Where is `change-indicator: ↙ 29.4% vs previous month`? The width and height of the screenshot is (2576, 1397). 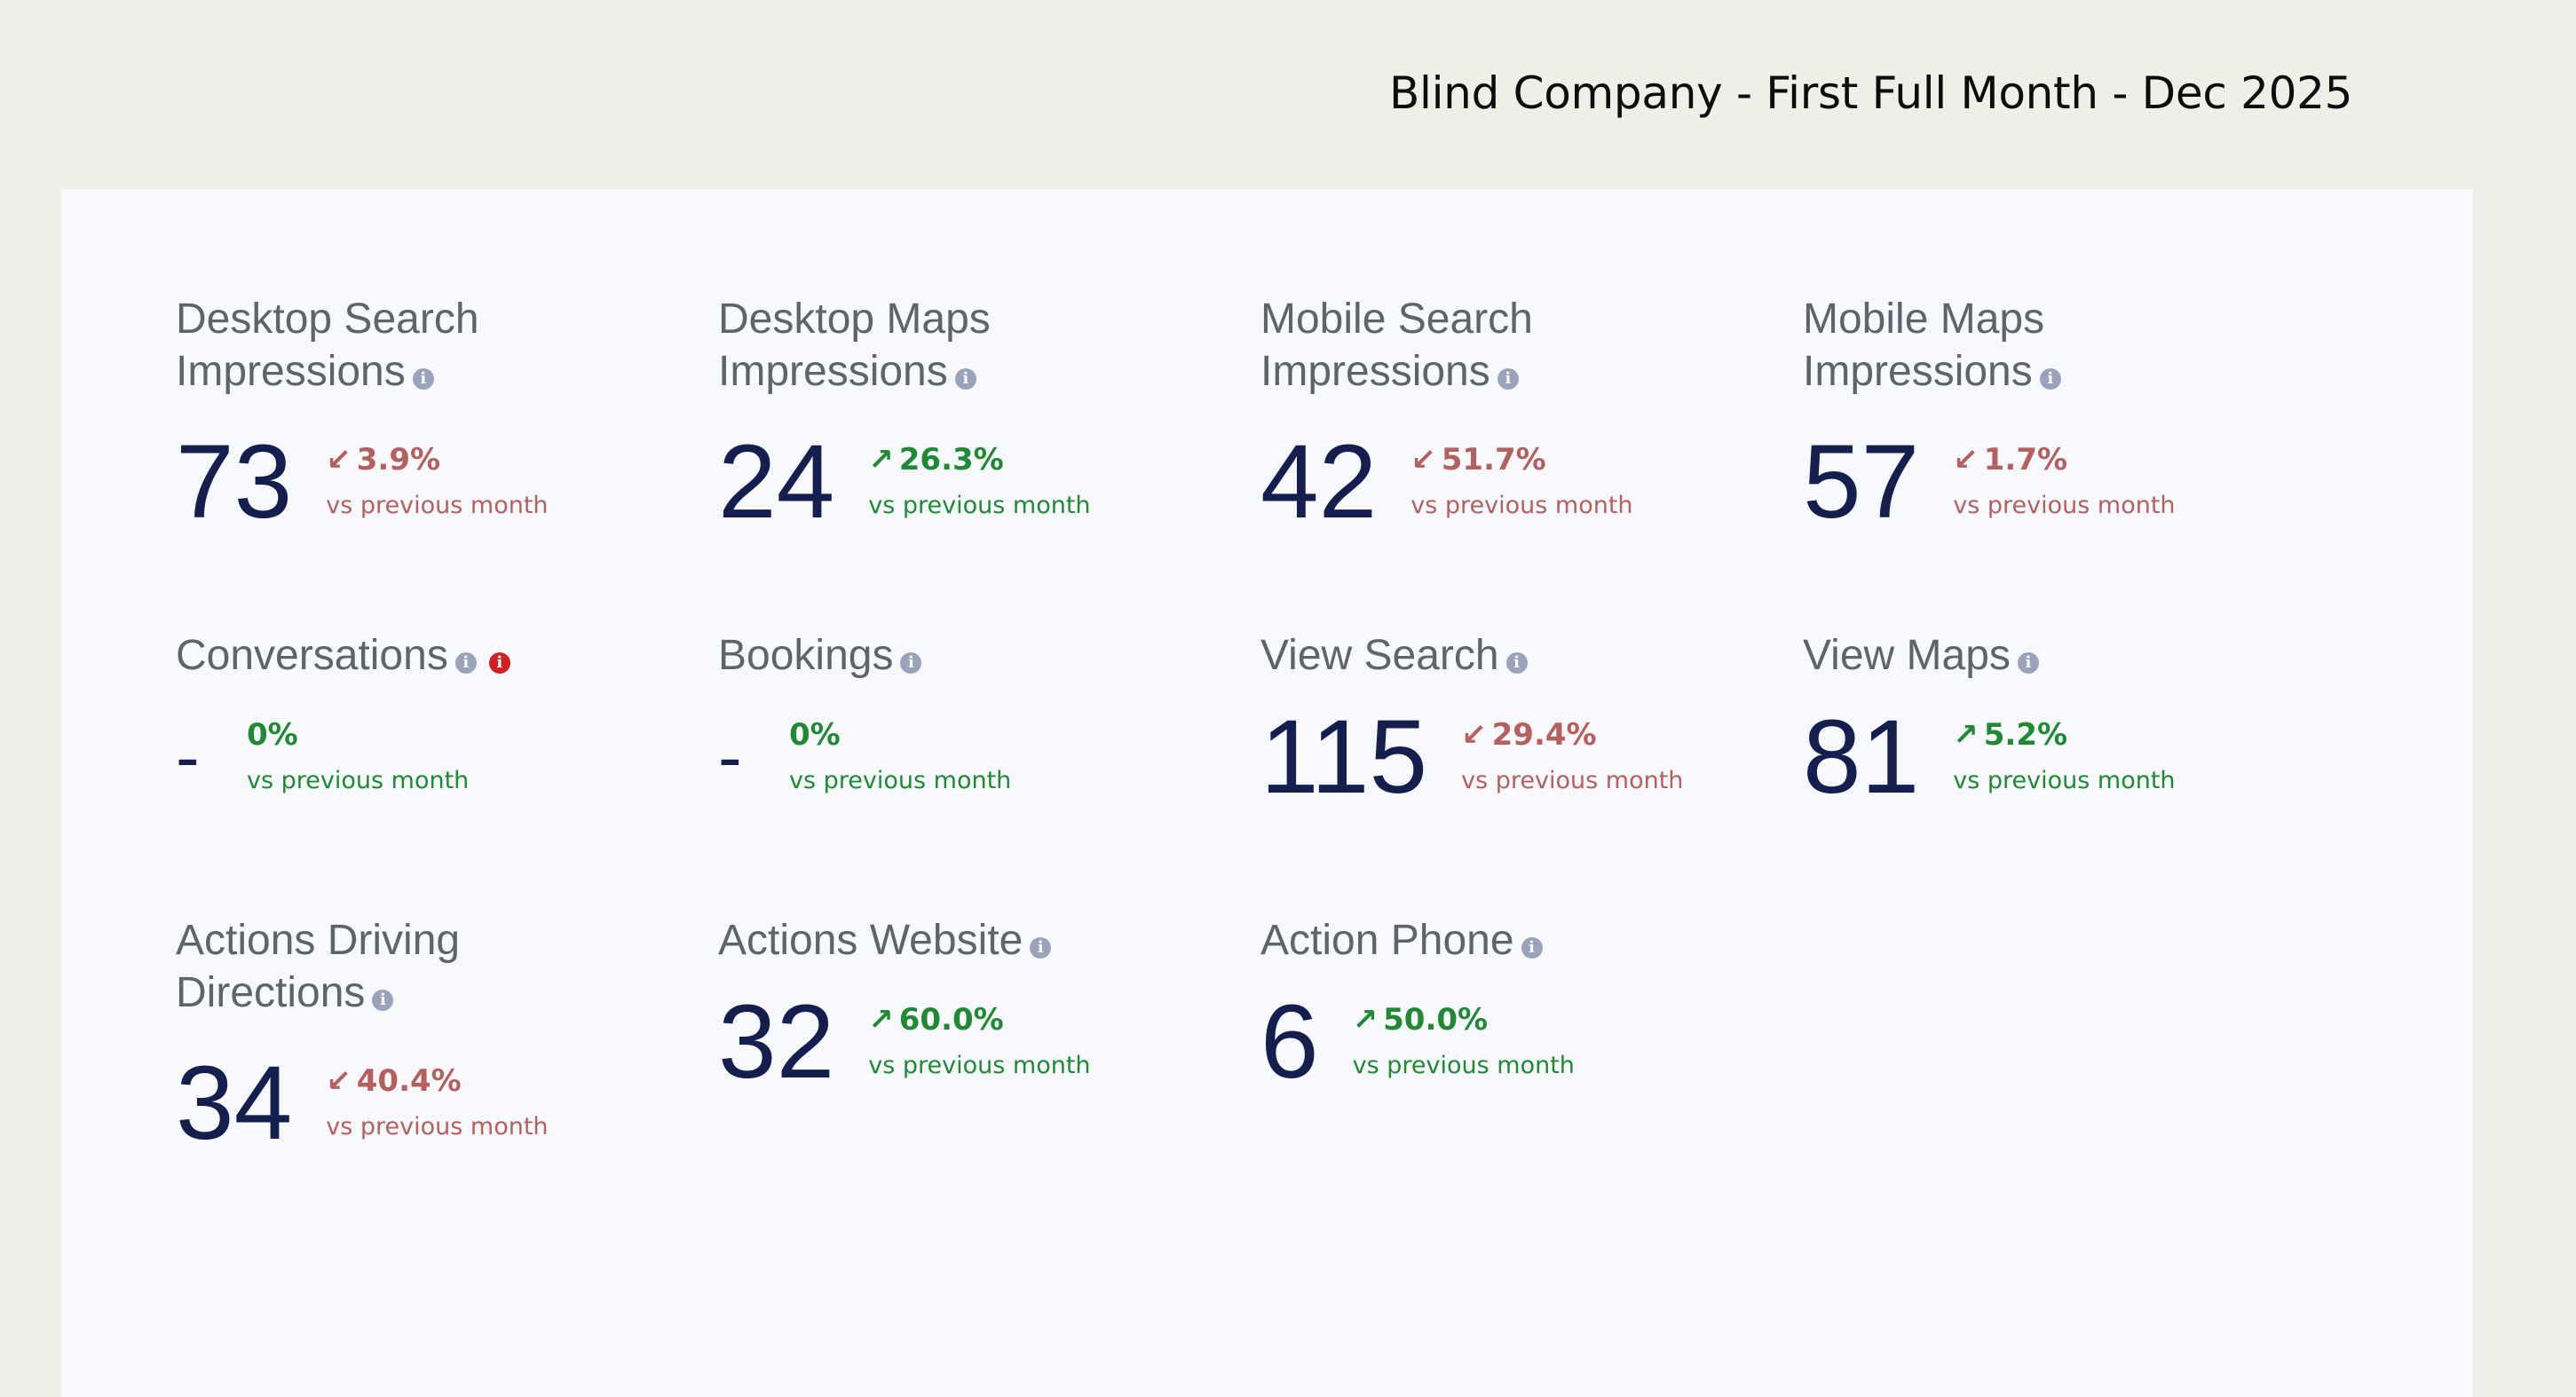
change-indicator: ↙ 29.4% vs previous month is located at coordinates (1572, 757).